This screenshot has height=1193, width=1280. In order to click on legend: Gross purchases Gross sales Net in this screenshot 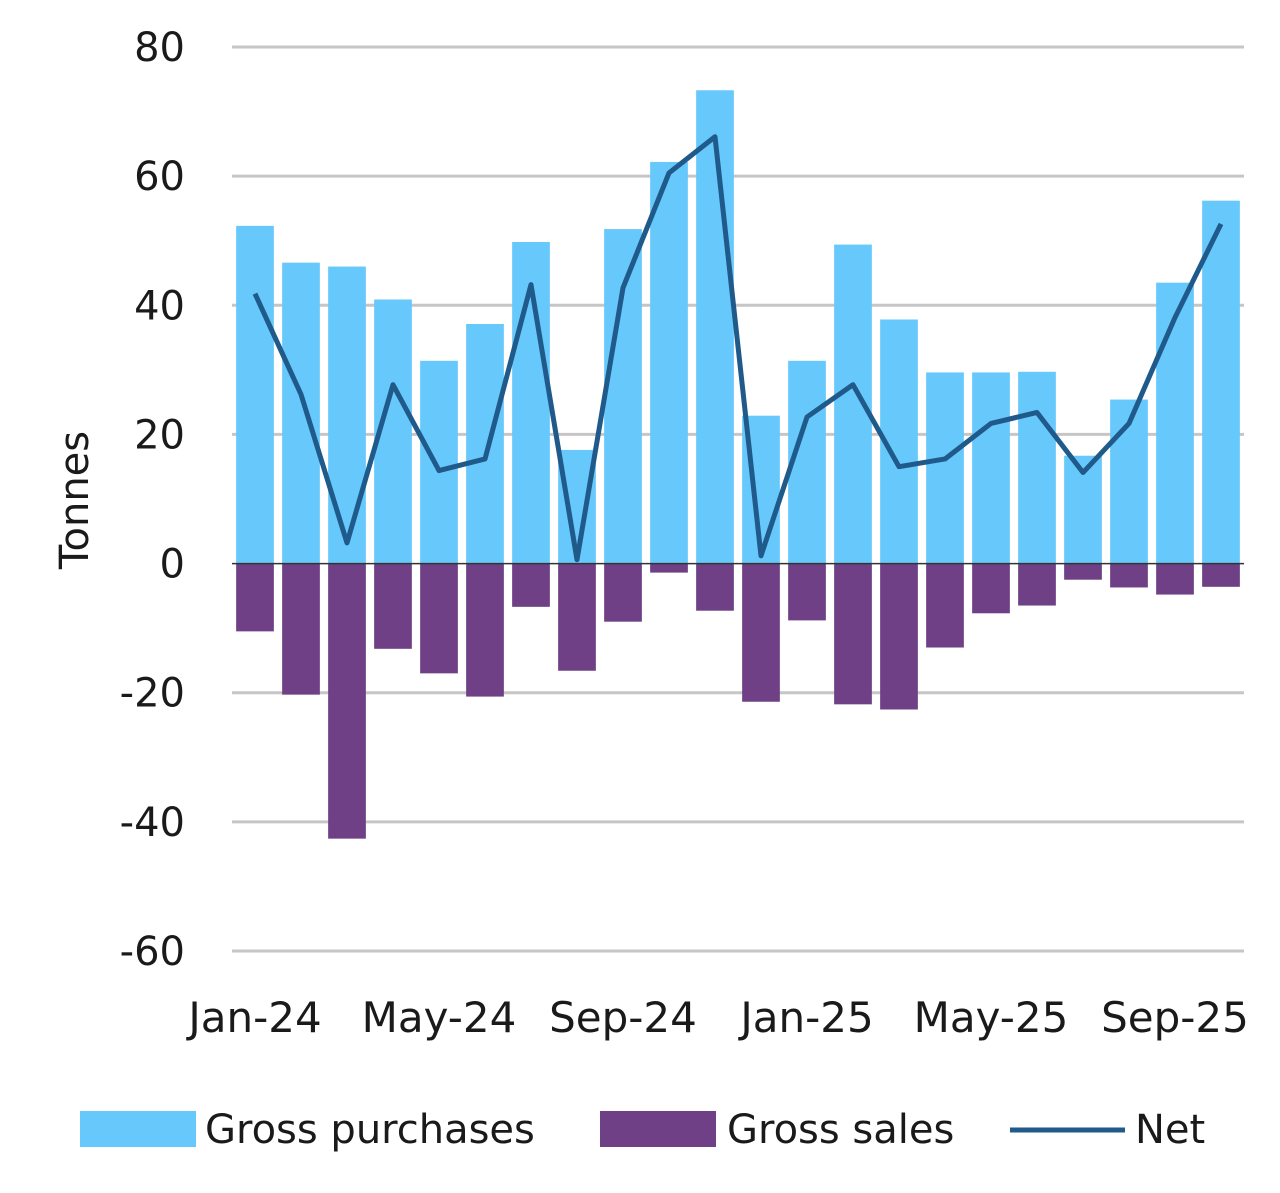, I will do `click(642, 1130)`.